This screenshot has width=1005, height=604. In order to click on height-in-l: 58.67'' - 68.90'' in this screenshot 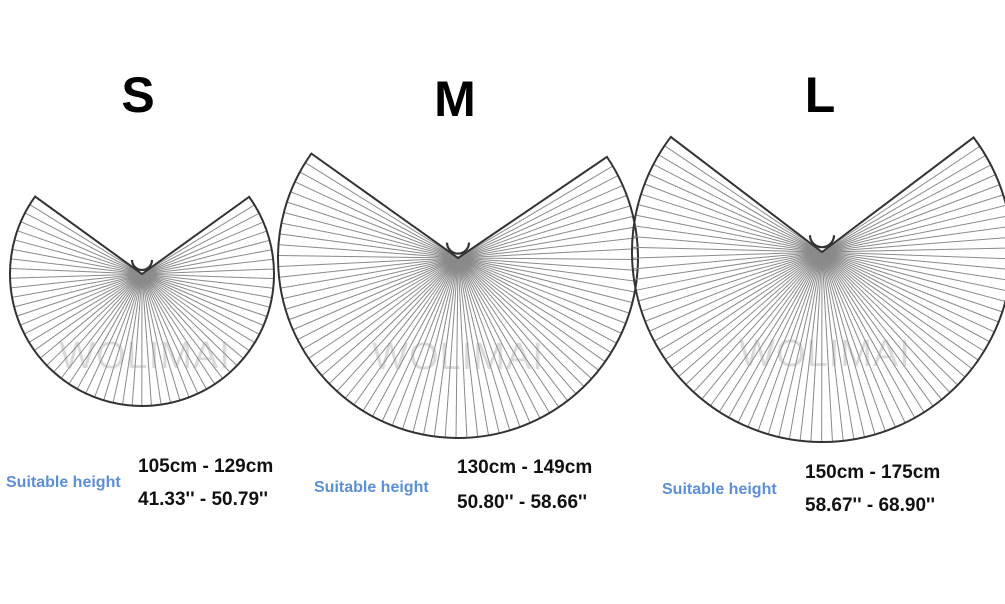, I will do `click(870, 505)`.